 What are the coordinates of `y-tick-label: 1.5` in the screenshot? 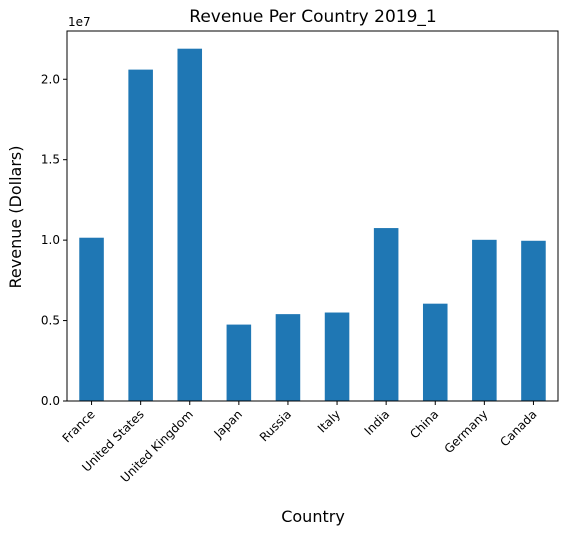 It's located at (50, 160).